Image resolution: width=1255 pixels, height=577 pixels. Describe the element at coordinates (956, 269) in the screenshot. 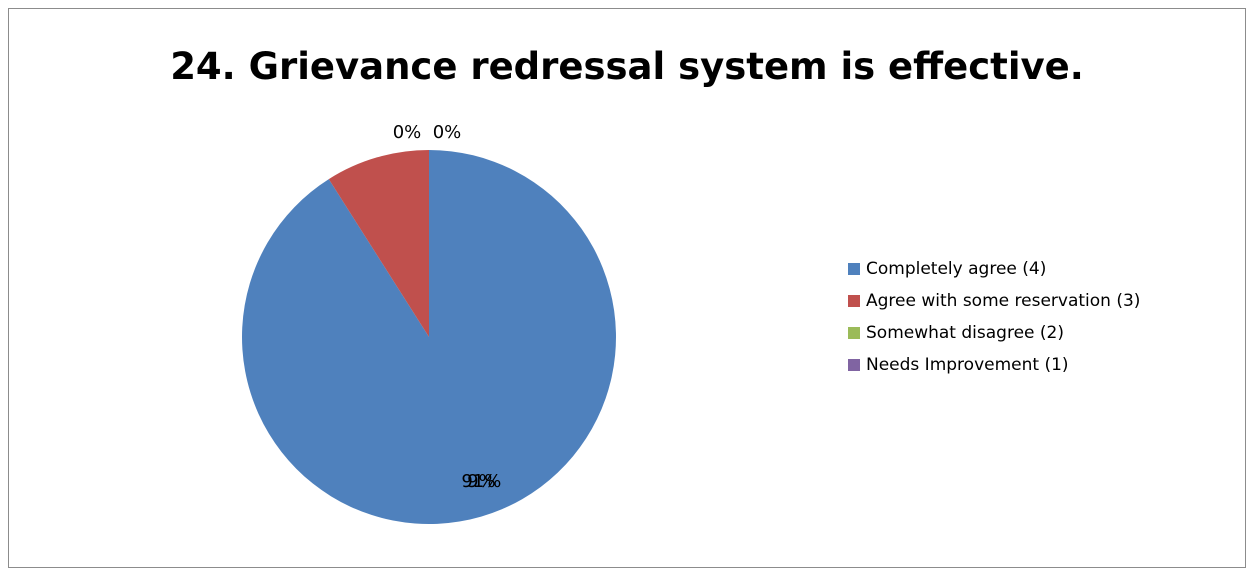

I see `legend-label: Completely agree (4)` at that location.